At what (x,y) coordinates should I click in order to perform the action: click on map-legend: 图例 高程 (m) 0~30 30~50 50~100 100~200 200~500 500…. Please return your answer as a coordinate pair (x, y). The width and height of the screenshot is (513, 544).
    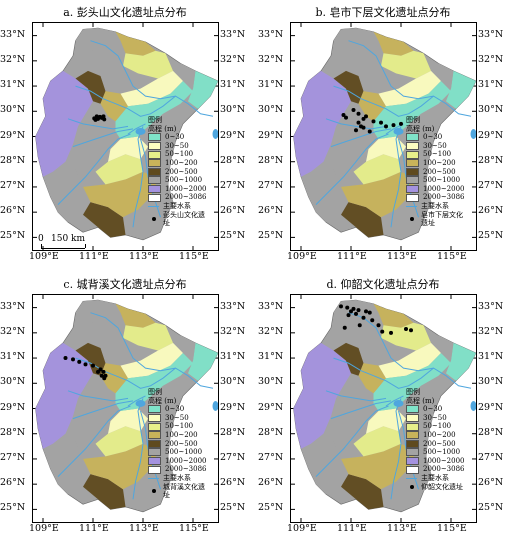
    Looking at the image, I should click on (183, 444).